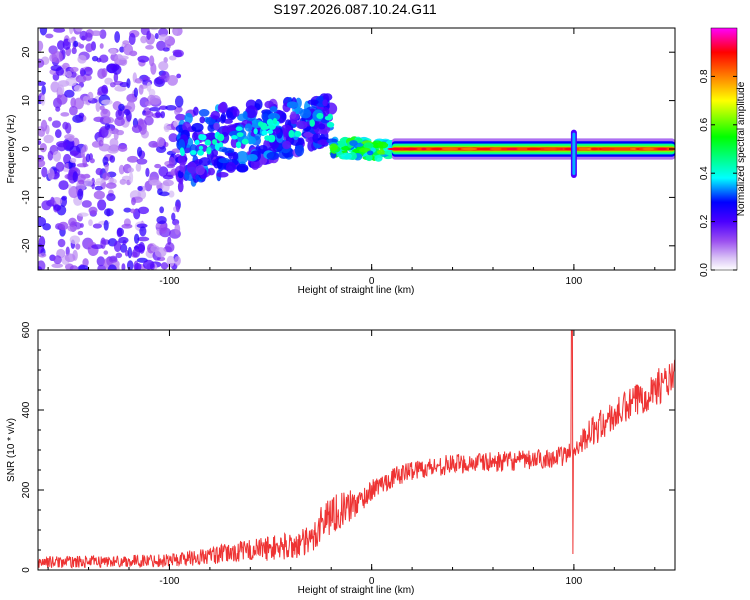 Image resolution: width=750 pixels, height=600 pixels. Describe the element at coordinates (354, 9) in the screenshot. I see `figure-title: S197.2026.087.10.24.G11` at that location.